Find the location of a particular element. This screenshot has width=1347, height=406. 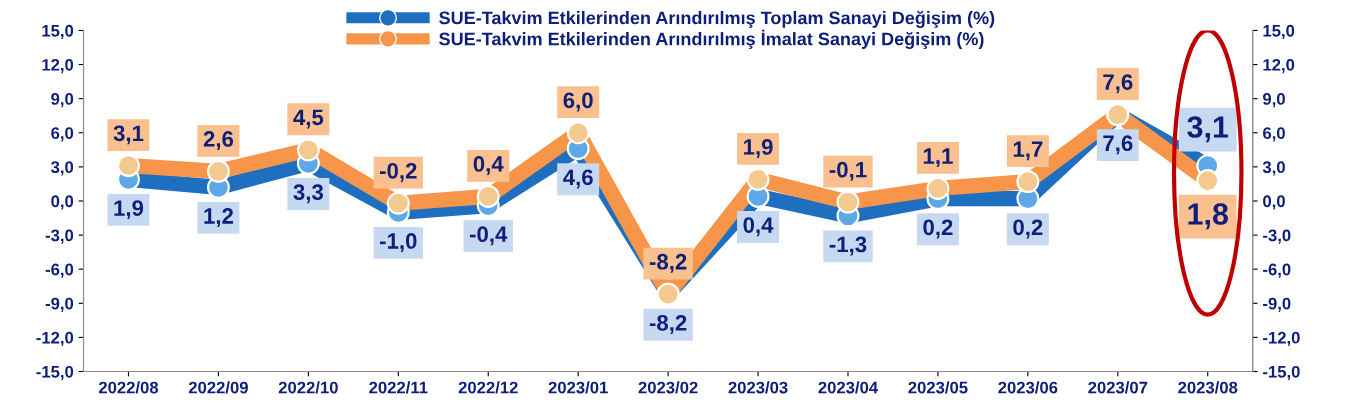

y2-tick-label: 12,0 is located at coordinates (1279, 66).